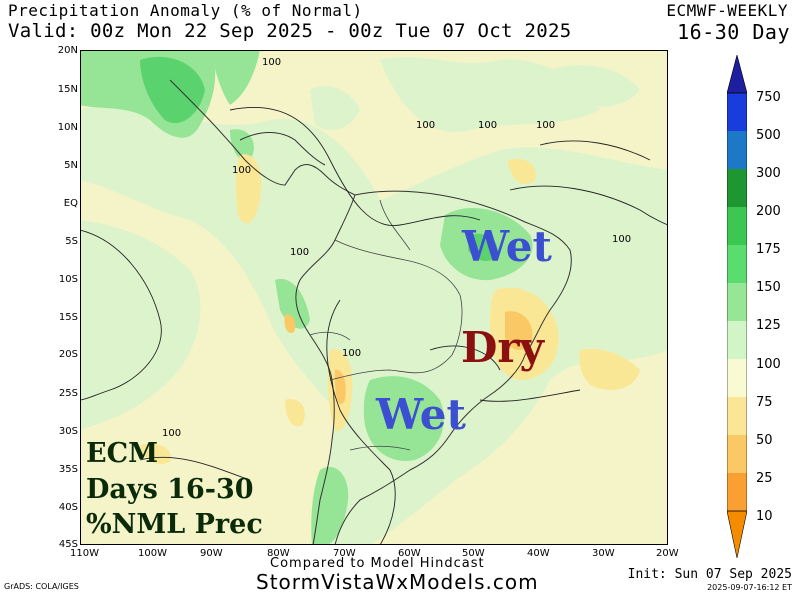 The image size is (800, 594). What do you see at coordinates (764, 440) in the screenshot?
I see `colorbar-label: 50` at bounding box center [764, 440].